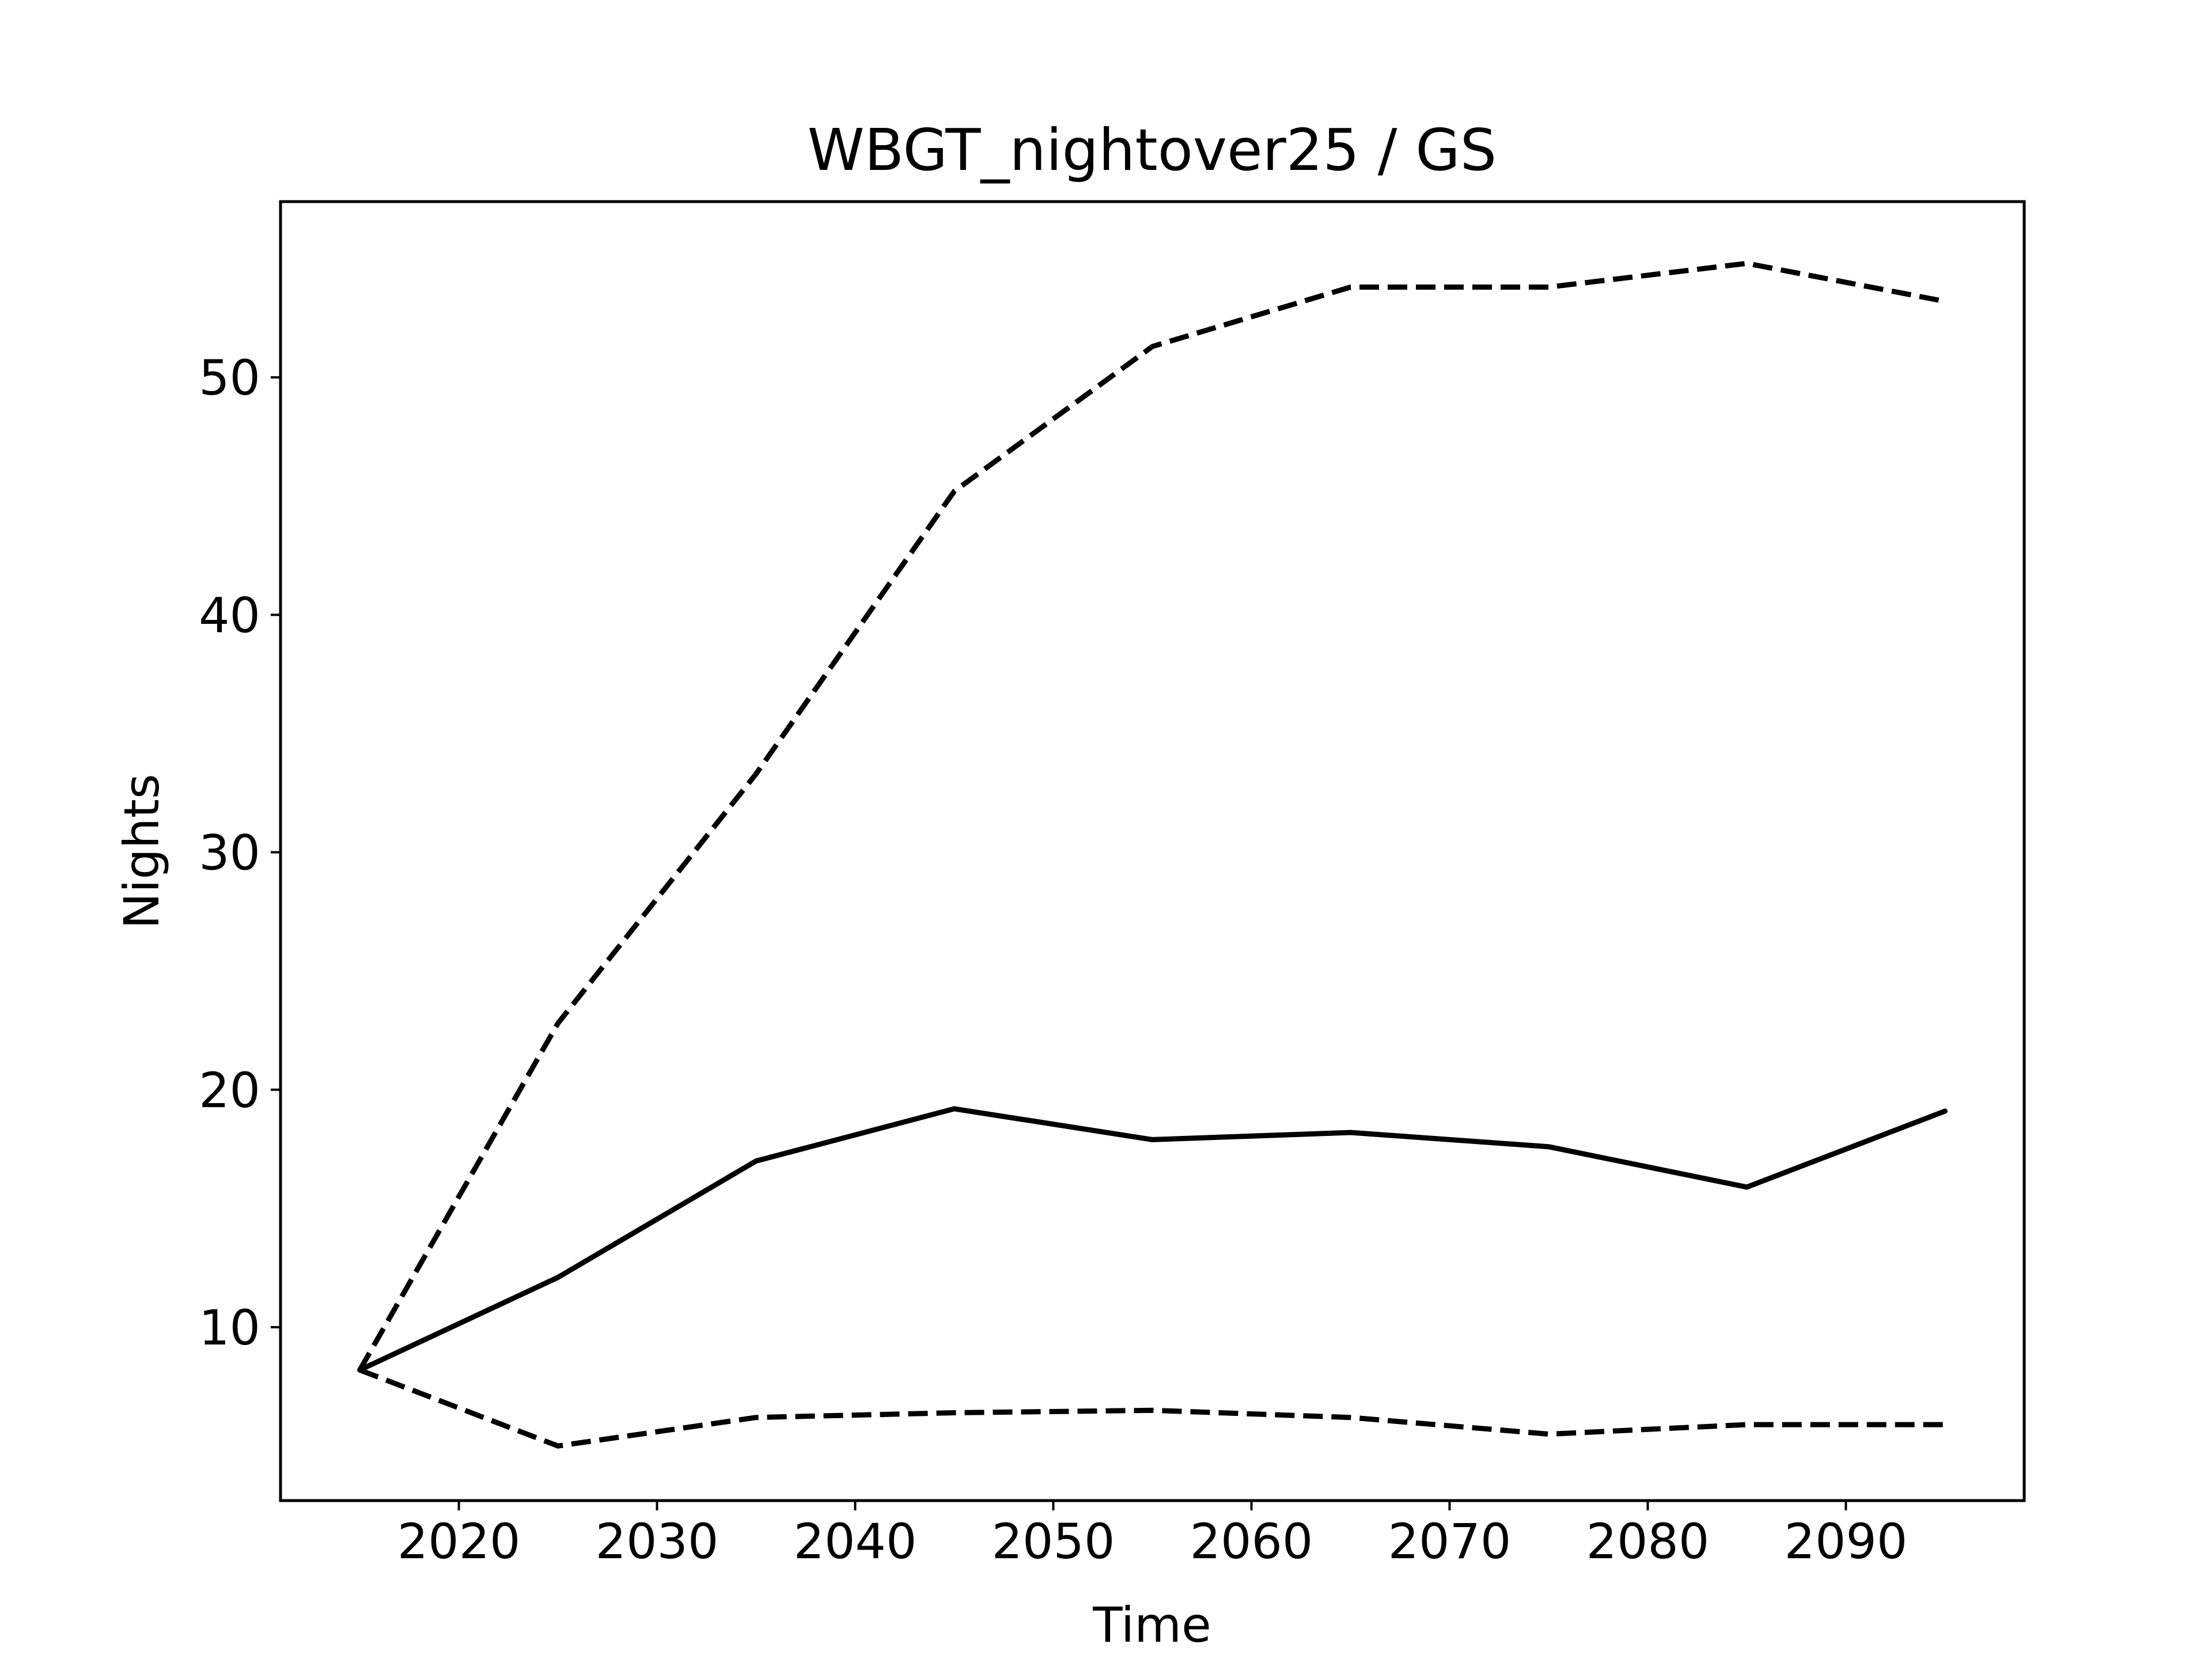 The width and height of the screenshot is (2212, 1659). Describe the element at coordinates (1053, 1541) in the screenshot. I see `x-tick-label: 2050` at that location.